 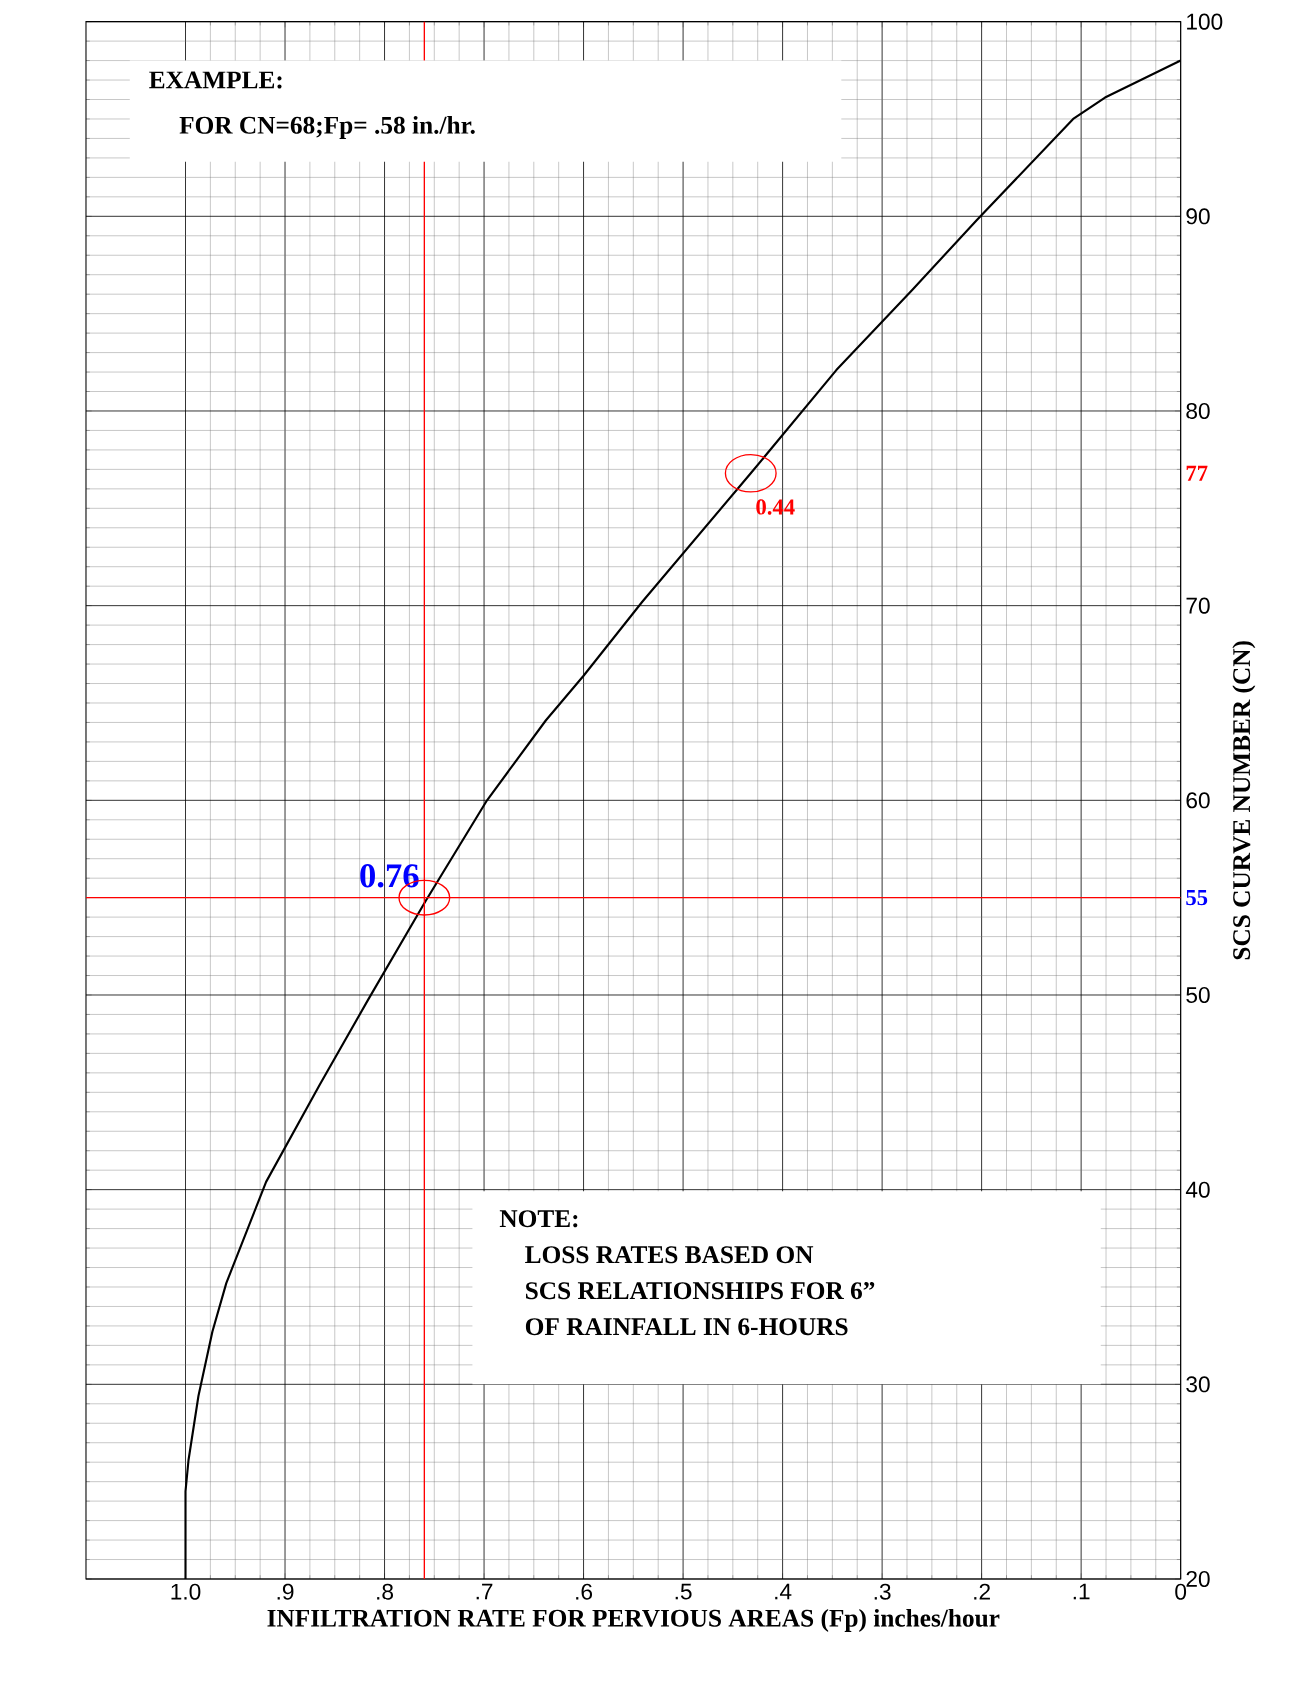 What do you see at coordinates (1197, 473) in the screenshot?
I see `text: 77` at bounding box center [1197, 473].